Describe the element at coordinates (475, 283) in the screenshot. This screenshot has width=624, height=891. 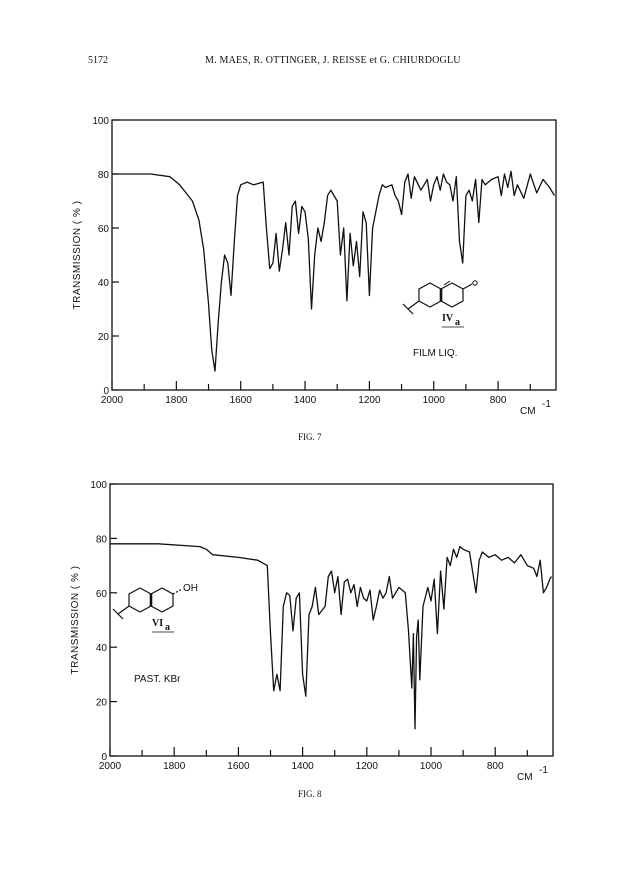
I see `carbonyl-oxygen` at that location.